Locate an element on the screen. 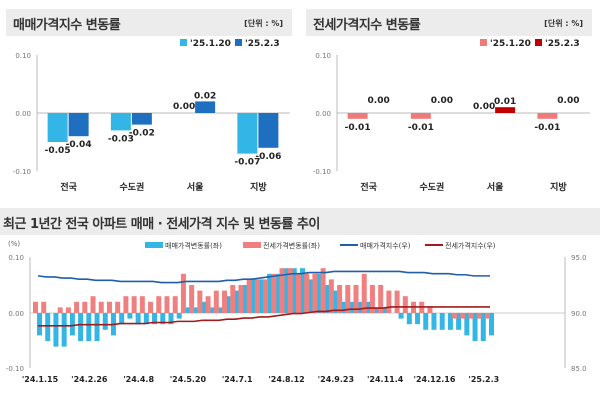  data-label: -0.04 is located at coordinates (79, 145).